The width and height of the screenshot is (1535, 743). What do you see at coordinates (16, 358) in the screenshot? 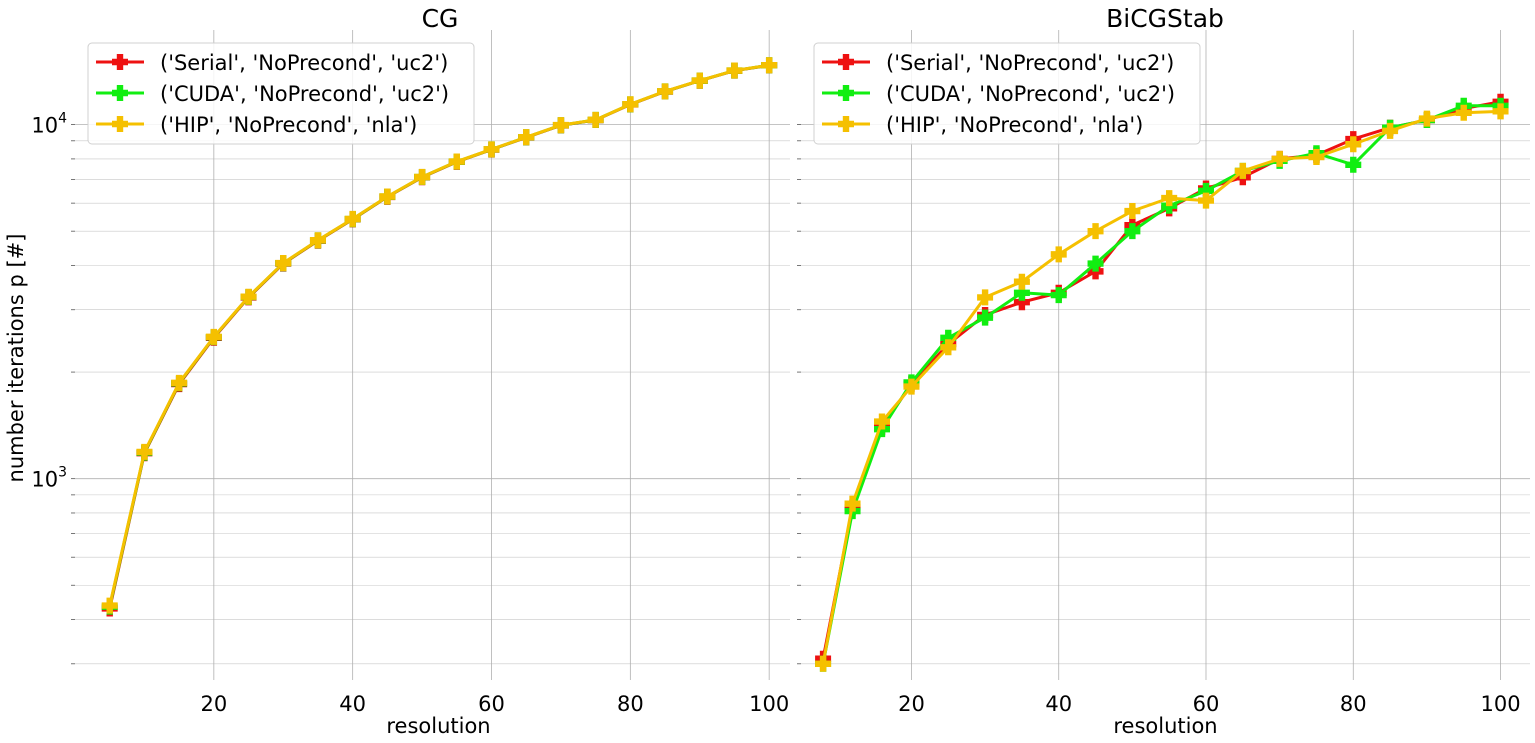
I see `y-axis-label: number iterations p [#]` at bounding box center [16, 358].